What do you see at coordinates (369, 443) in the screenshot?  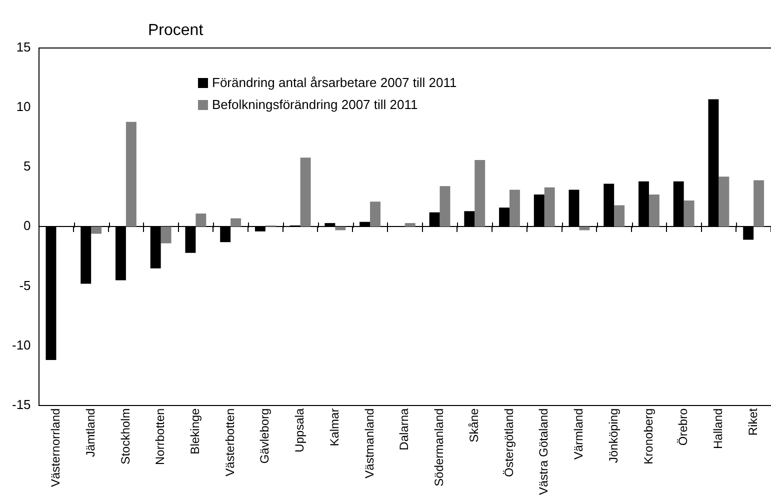 I see `x-tick-label: Västmanland` at bounding box center [369, 443].